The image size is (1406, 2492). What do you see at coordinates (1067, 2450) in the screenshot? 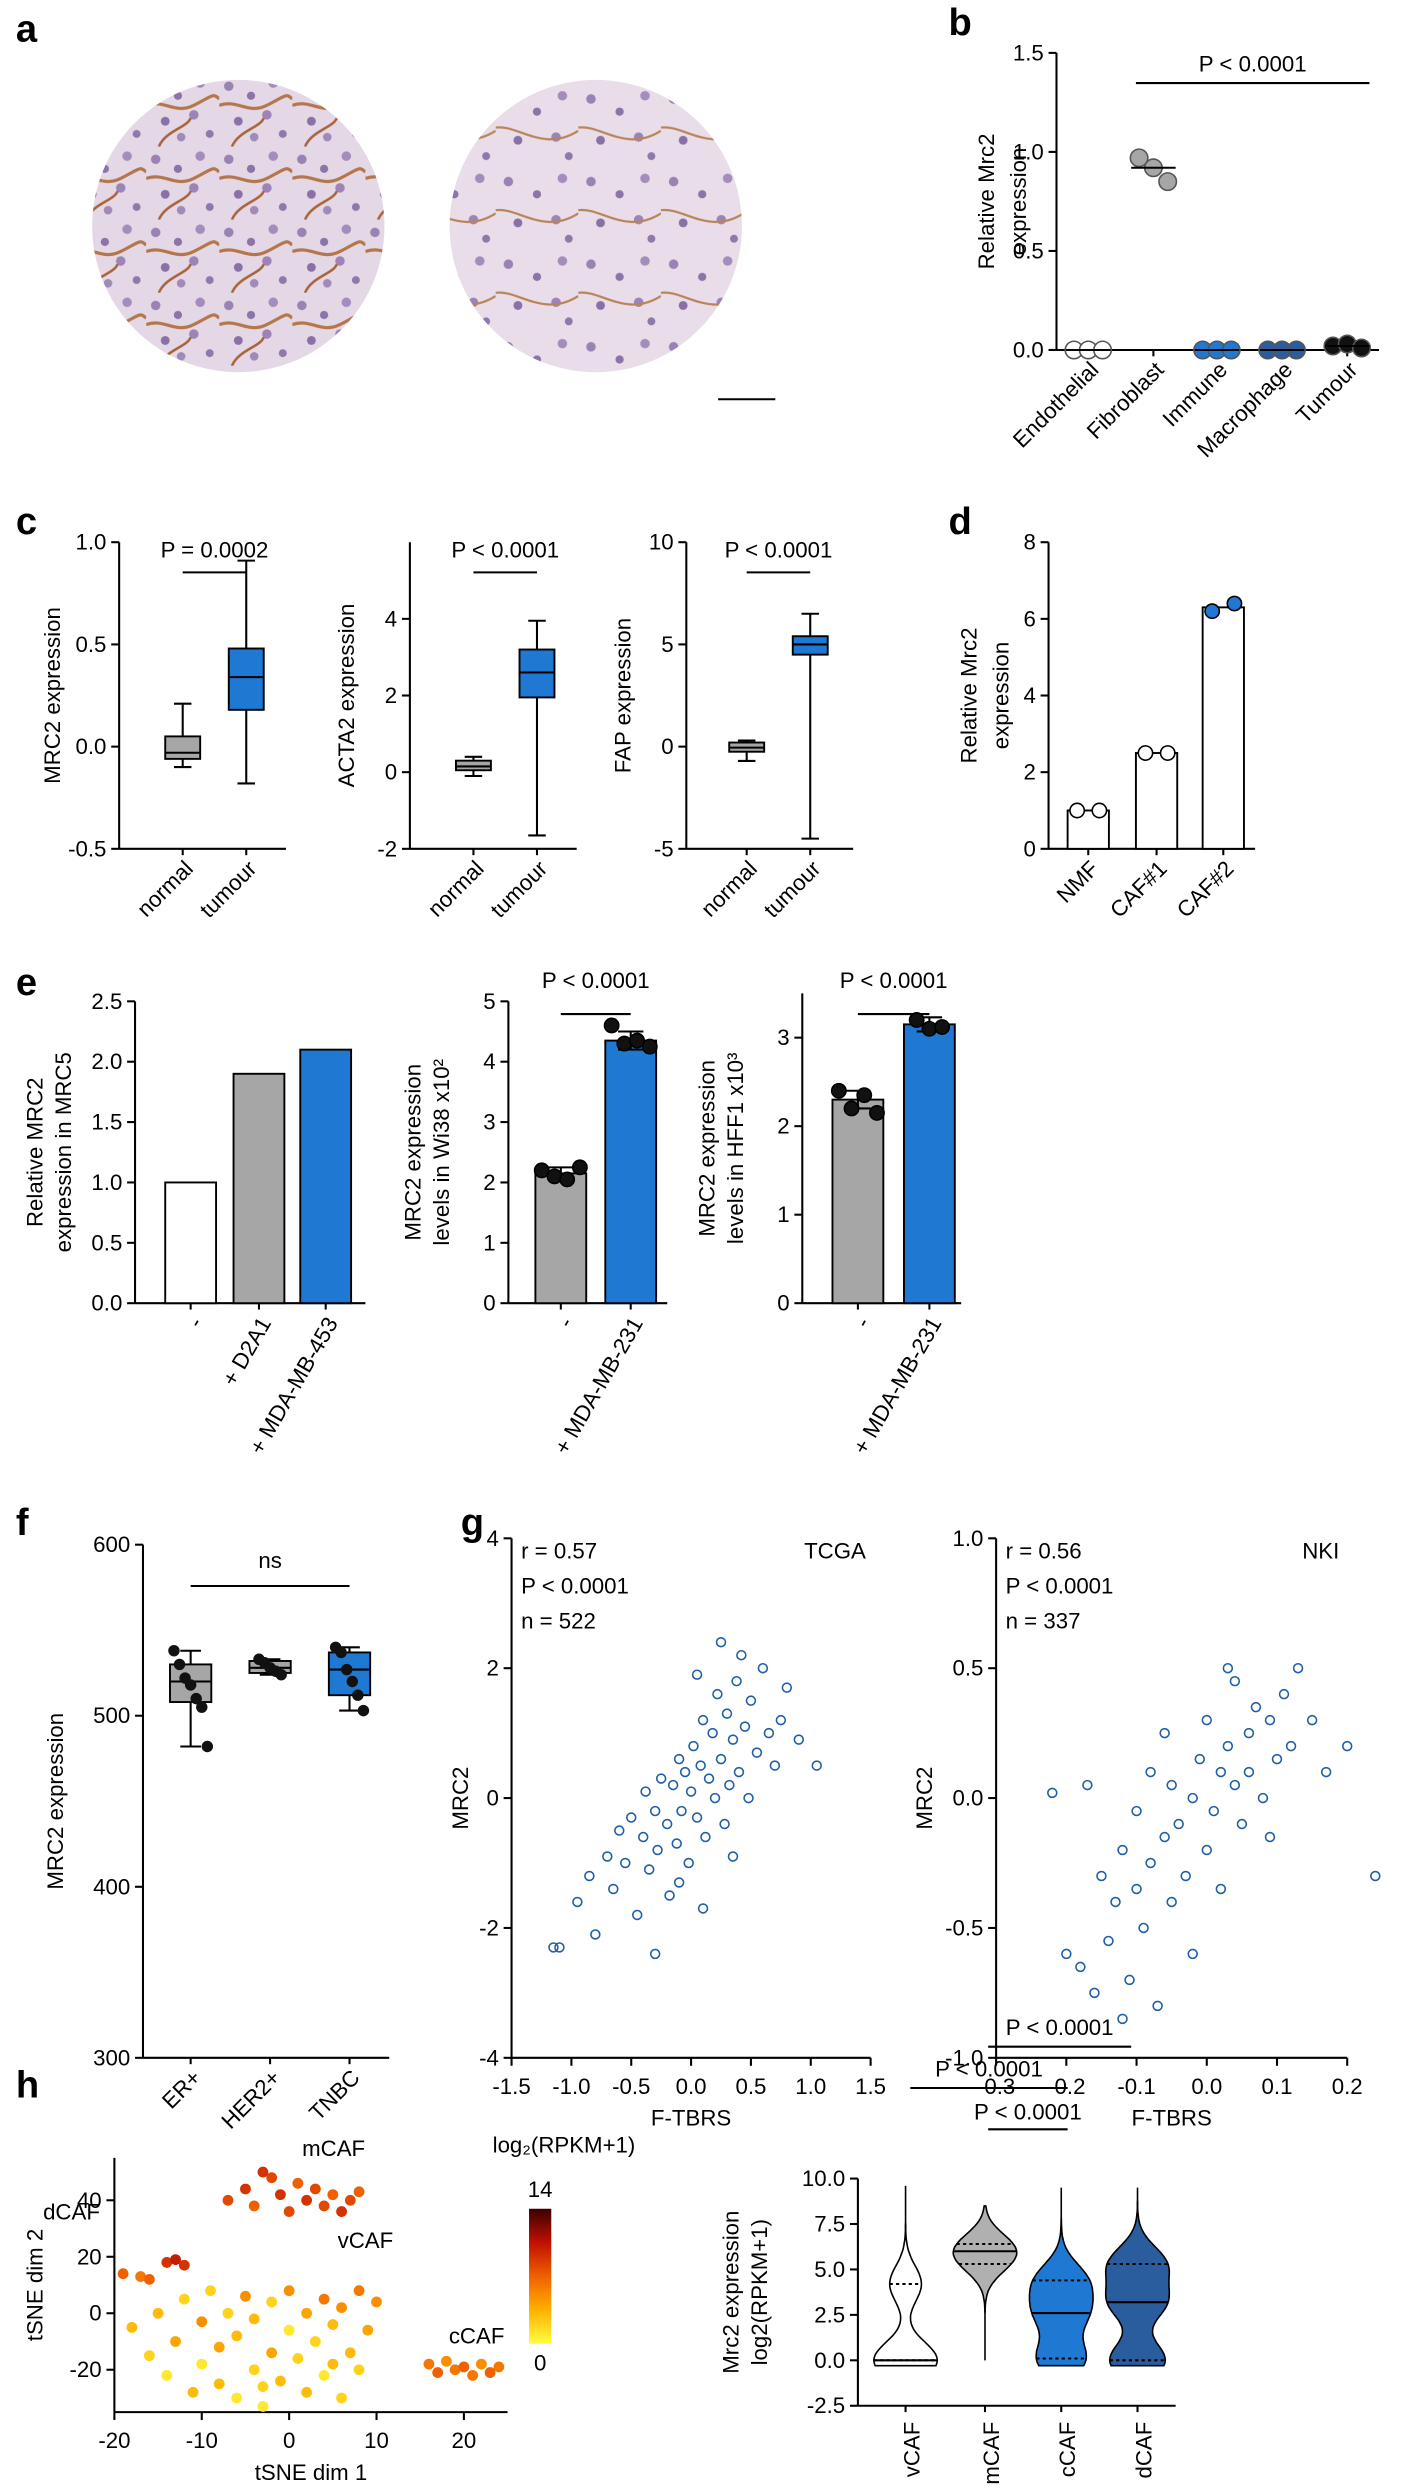
I see `x-tick-label: cCAF` at bounding box center [1067, 2450].